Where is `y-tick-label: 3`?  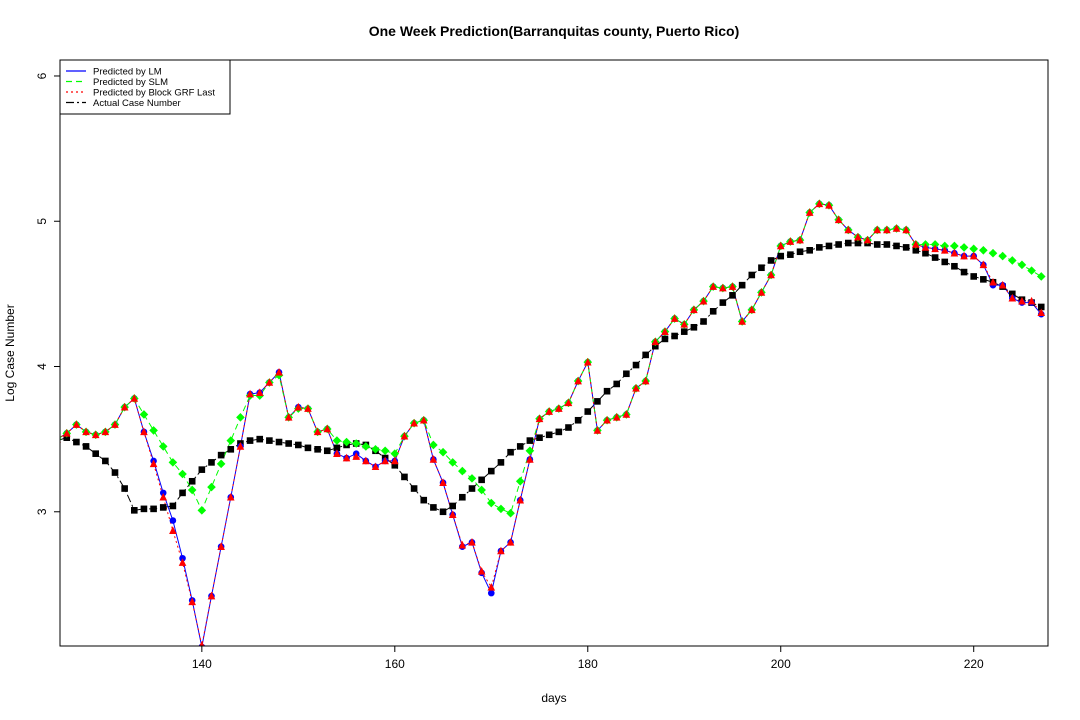 y-tick-label: 3 is located at coordinates (42, 511).